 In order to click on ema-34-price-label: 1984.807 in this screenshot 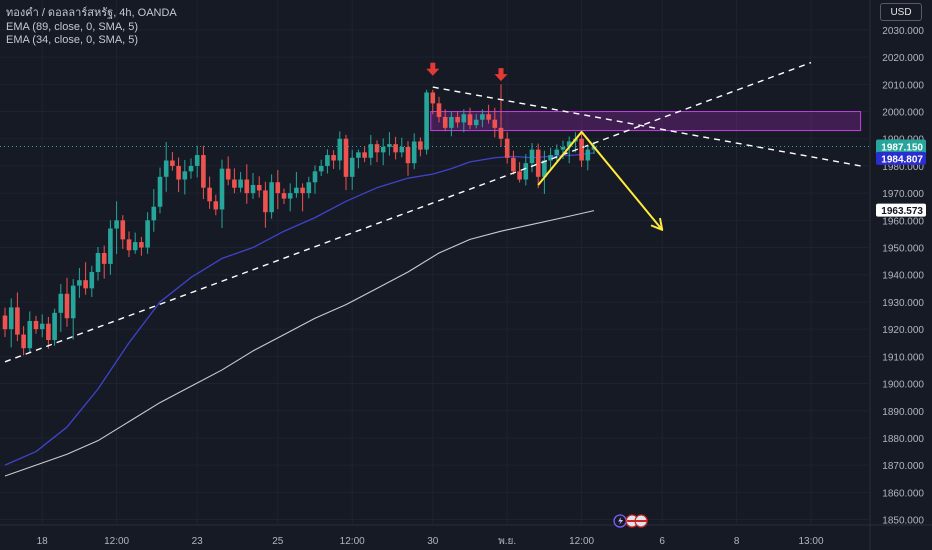, I will do `click(901, 158)`.